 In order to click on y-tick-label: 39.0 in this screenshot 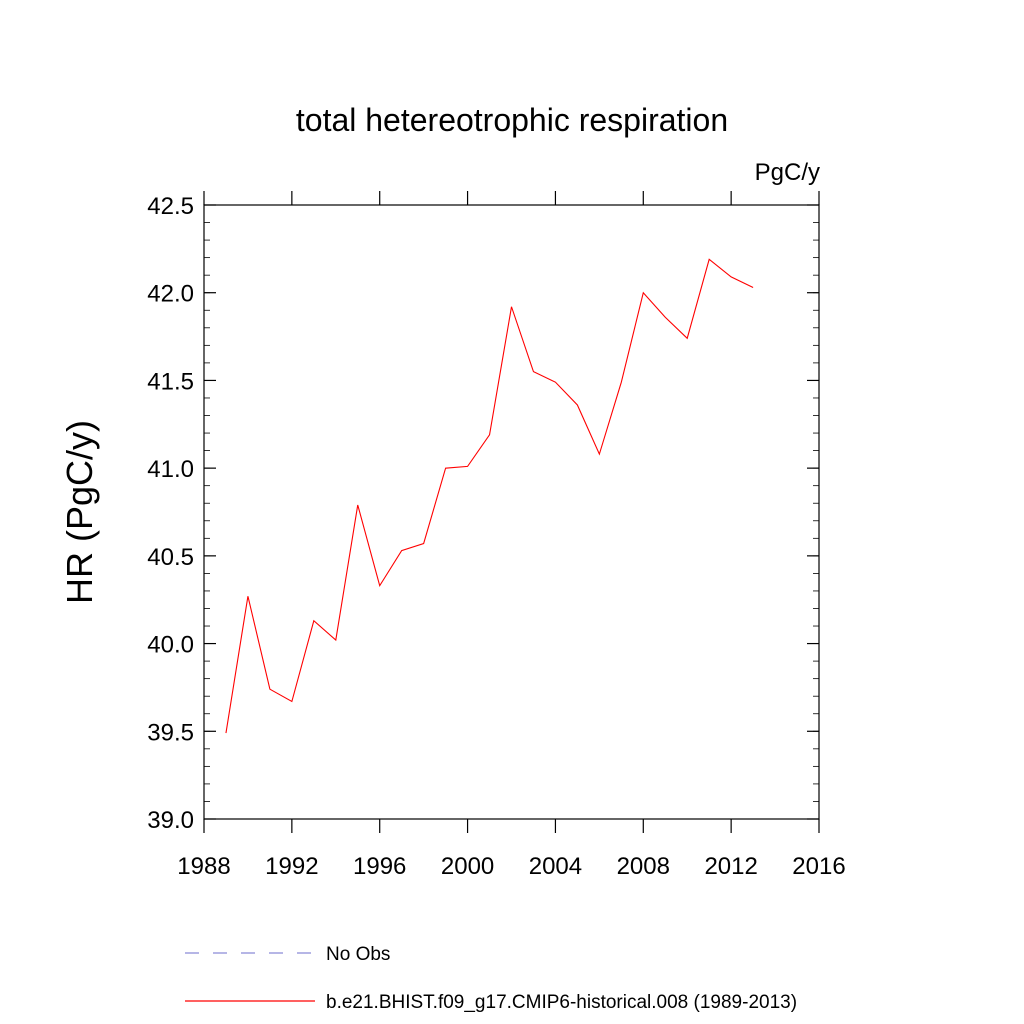, I will do `click(170, 820)`.